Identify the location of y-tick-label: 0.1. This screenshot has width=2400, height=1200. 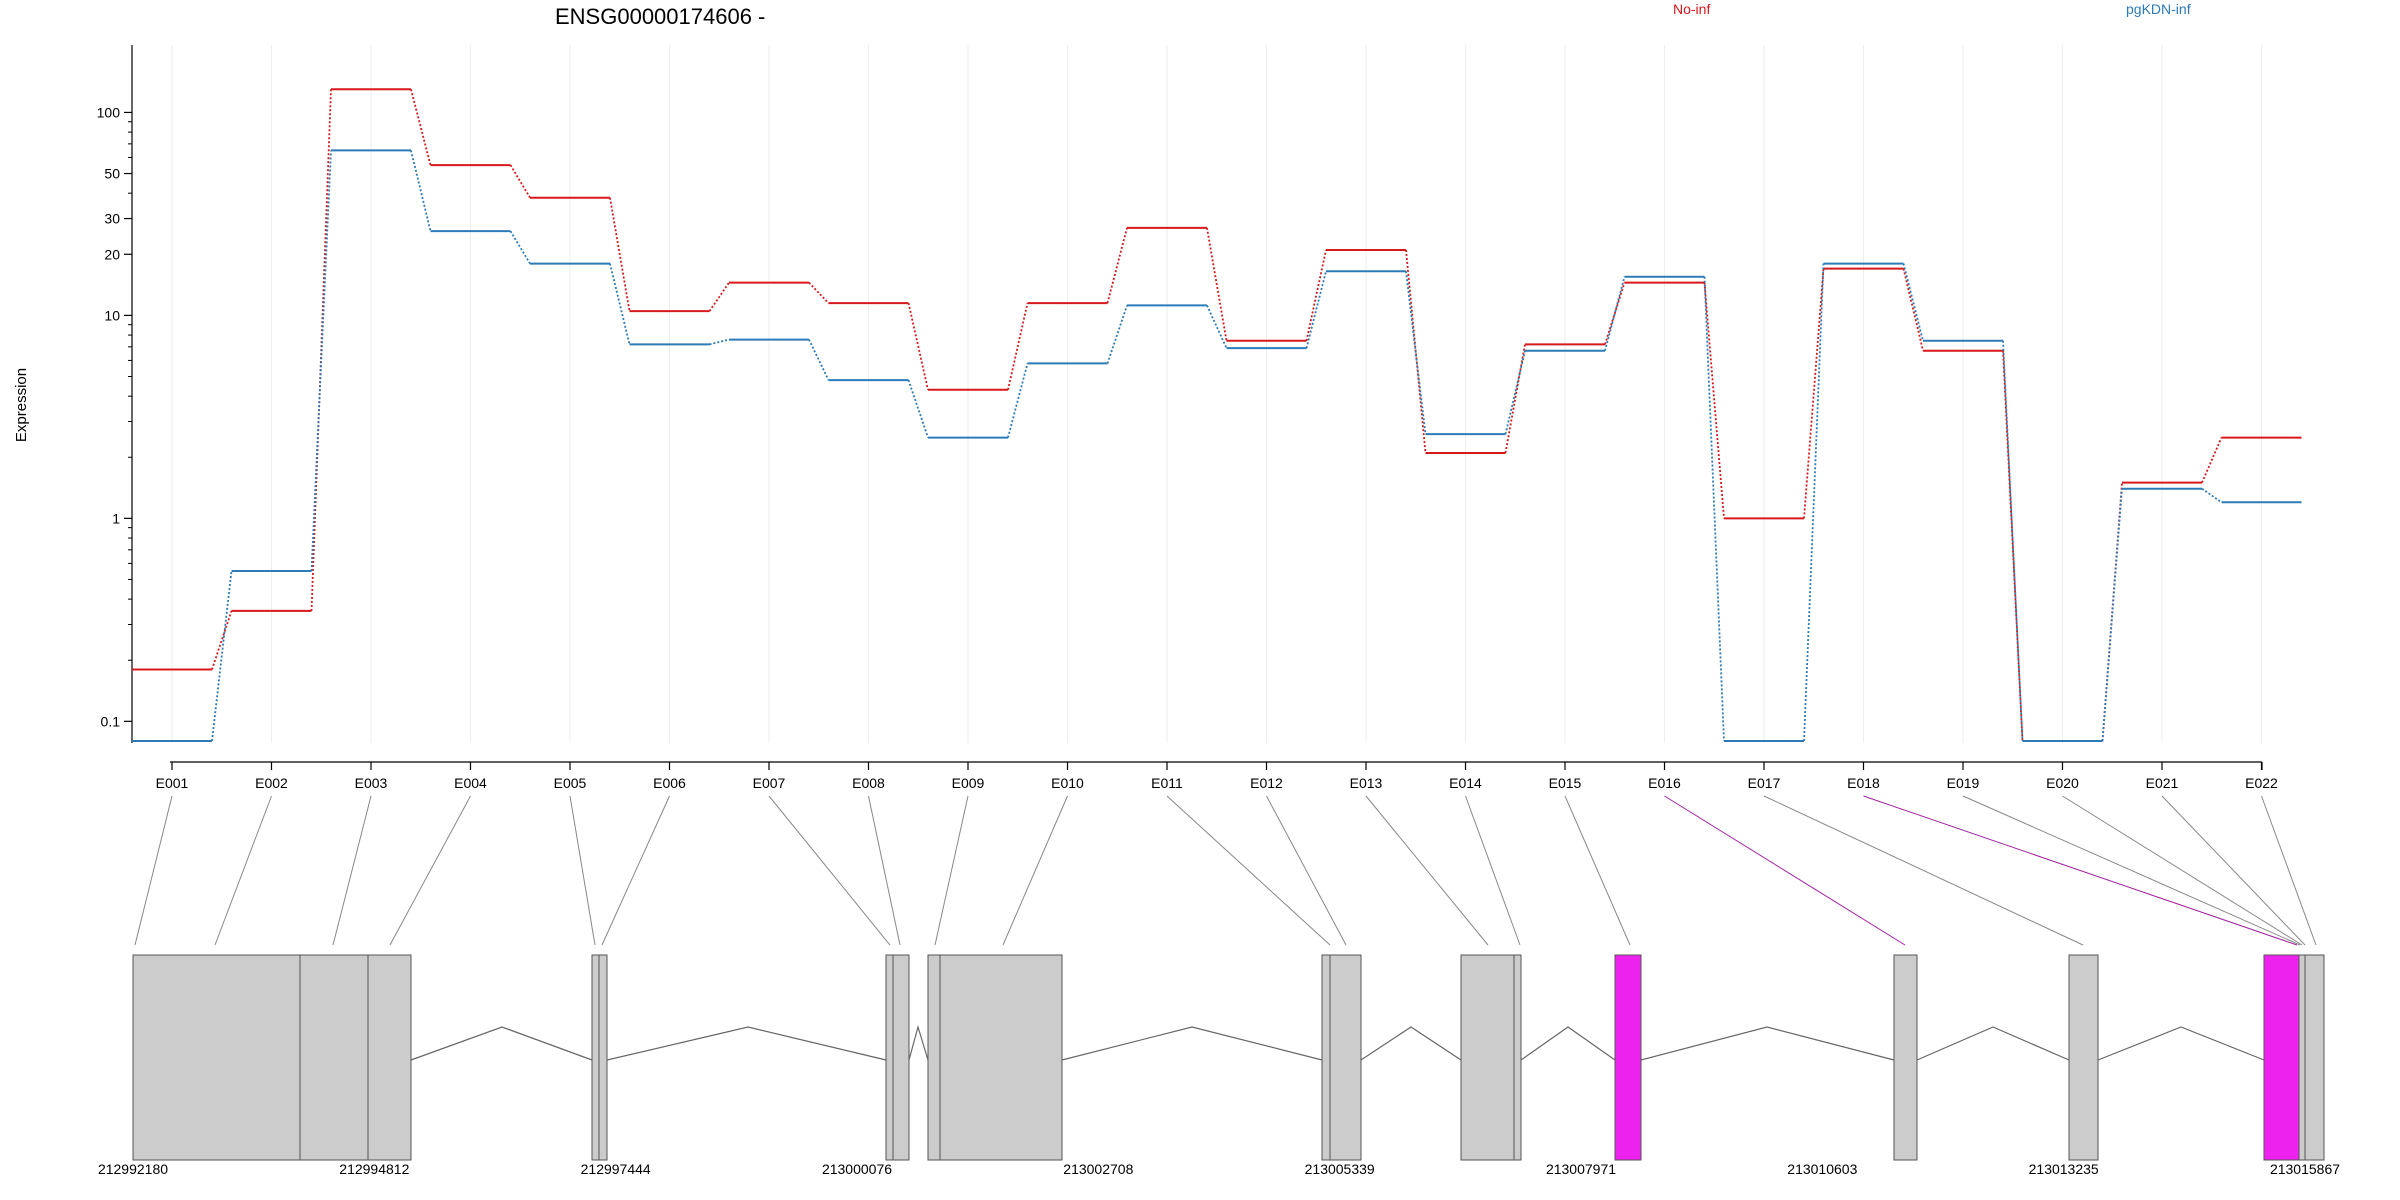
(111, 721).